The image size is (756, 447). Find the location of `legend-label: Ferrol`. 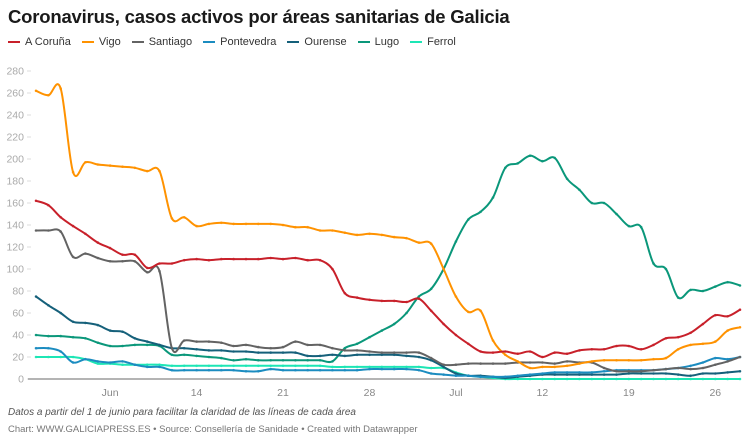

legend-label: Ferrol is located at coordinates (441, 42).